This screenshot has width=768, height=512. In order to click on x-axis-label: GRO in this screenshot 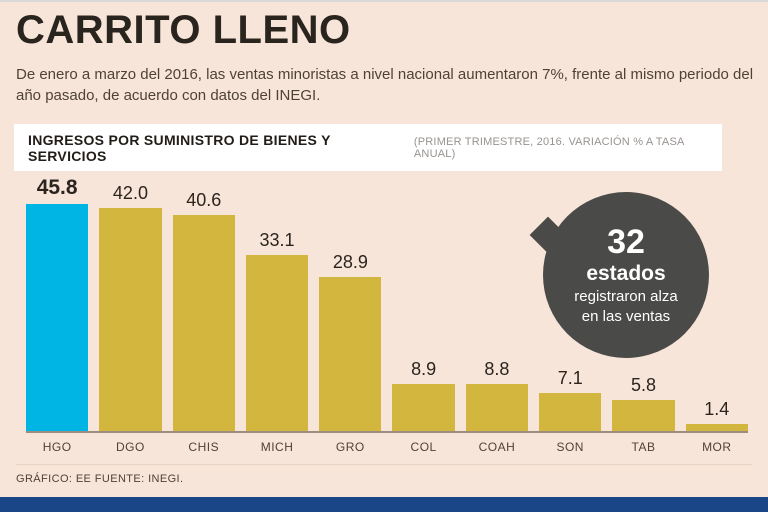, I will do `click(350, 447)`.